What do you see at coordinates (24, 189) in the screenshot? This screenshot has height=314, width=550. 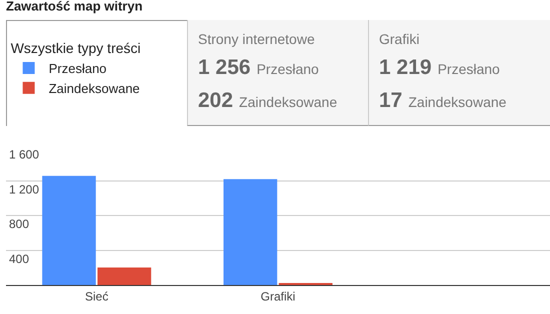 I see `y-tick-label: 1 200` at bounding box center [24, 189].